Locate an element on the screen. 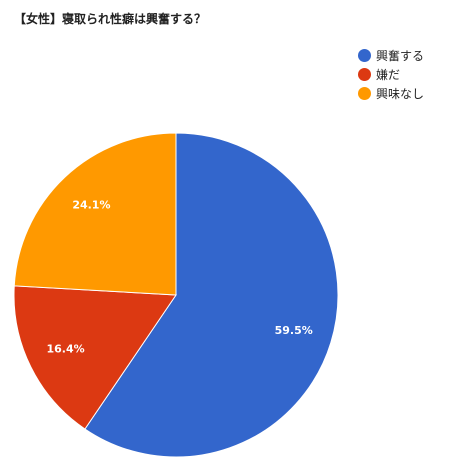 The width and height of the screenshot is (451, 473). legend: 興奮する 嫌だ 興味なし is located at coordinates (391, 74).